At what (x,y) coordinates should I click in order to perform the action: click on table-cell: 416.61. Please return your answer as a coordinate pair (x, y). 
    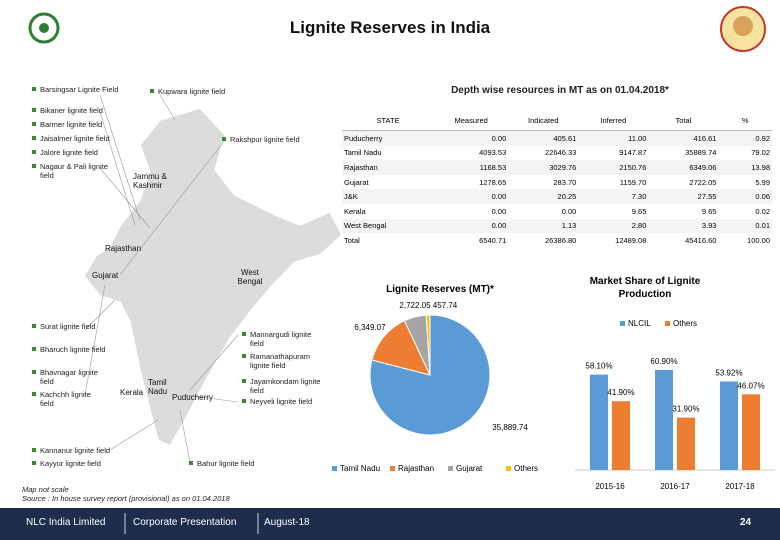
    Looking at the image, I should click on (705, 138).